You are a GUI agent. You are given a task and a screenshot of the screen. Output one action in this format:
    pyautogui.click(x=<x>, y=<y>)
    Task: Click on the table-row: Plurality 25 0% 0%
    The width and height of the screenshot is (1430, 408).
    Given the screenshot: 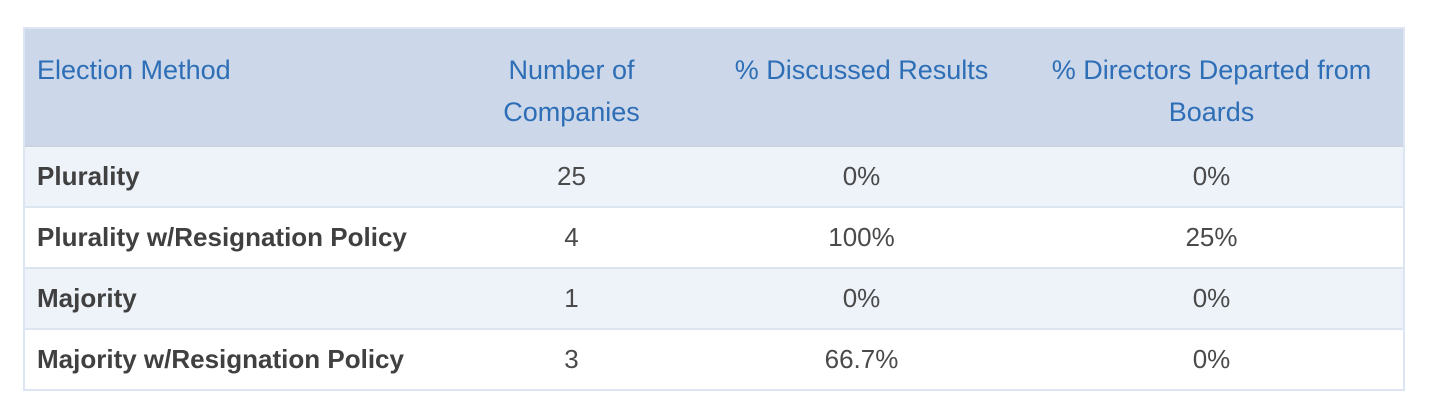 What is the action you would take?
    pyautogui.click(x=714, y=175)
    